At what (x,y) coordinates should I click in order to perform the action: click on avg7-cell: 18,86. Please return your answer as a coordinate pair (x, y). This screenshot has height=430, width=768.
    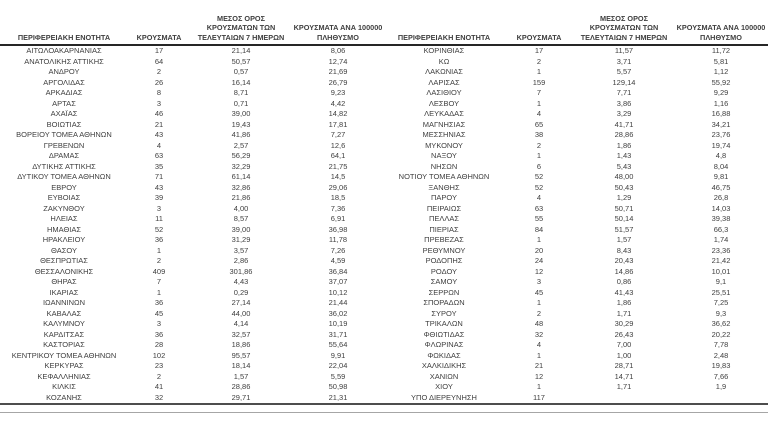
    Looking at the image, I should click on (241, 344).